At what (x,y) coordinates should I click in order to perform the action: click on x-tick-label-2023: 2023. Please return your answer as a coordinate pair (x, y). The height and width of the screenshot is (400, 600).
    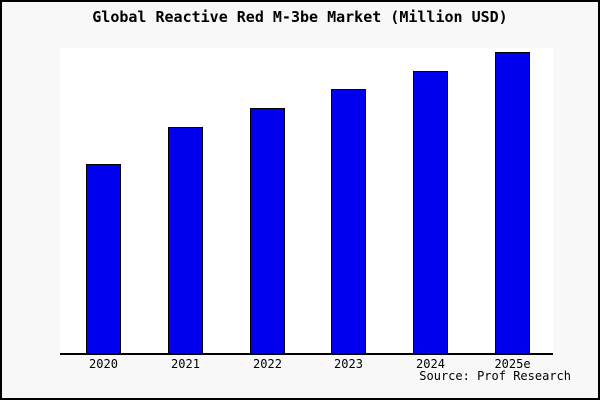
    Looking at the image, I should click on (348, 364).